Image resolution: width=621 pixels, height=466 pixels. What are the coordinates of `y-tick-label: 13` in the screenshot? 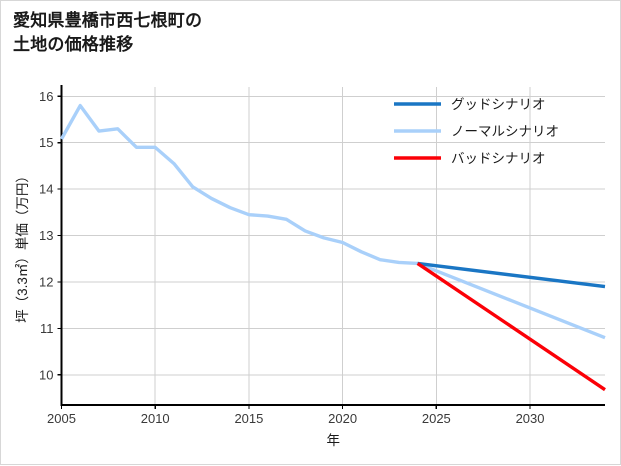 It's located at (46, 235).